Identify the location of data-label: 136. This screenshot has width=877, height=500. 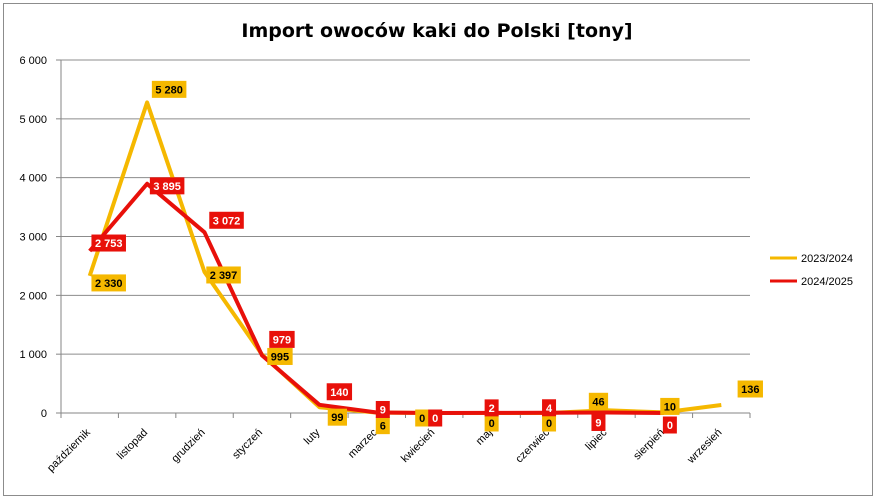
(750, 390).